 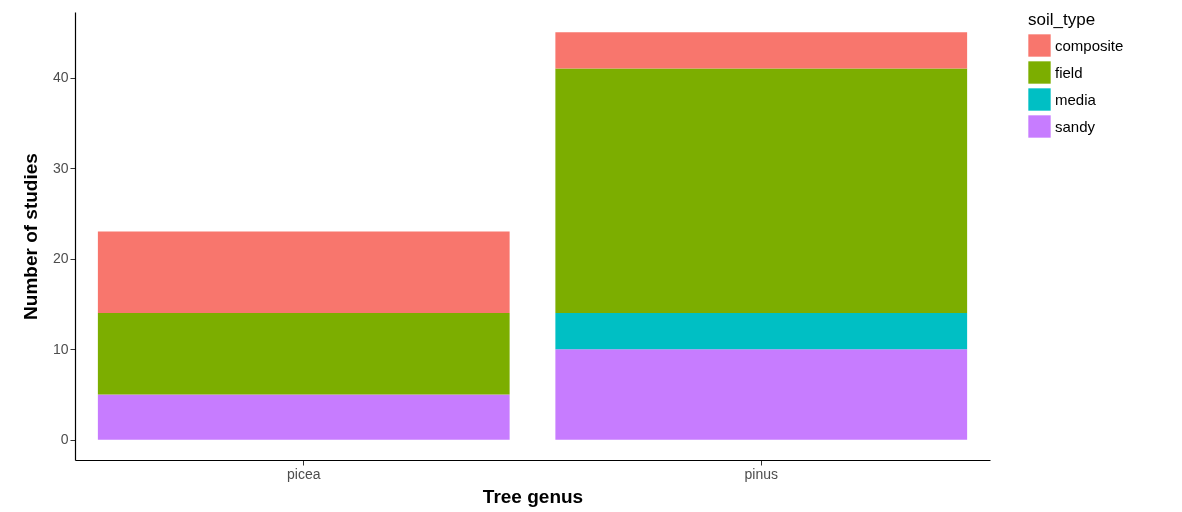 I want to click on x-tick-label: pinus, so click(x=761, y=473).